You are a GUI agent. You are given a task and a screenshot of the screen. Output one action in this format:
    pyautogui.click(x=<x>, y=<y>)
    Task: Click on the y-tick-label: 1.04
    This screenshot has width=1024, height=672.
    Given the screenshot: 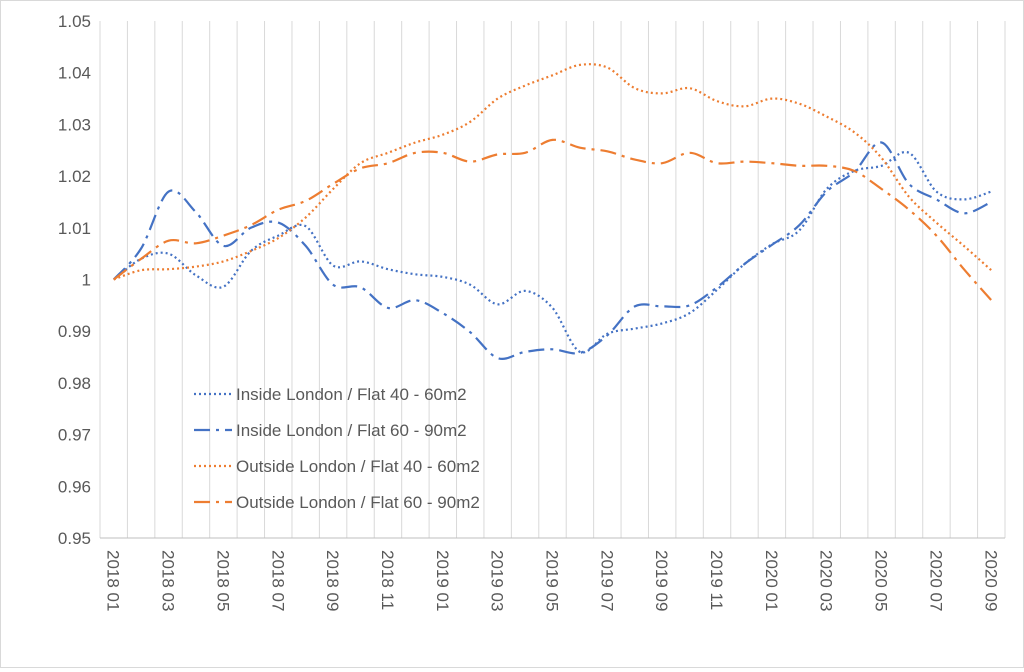 What is the action you would take?
    pyautogui.click(x=74, y=73)
    